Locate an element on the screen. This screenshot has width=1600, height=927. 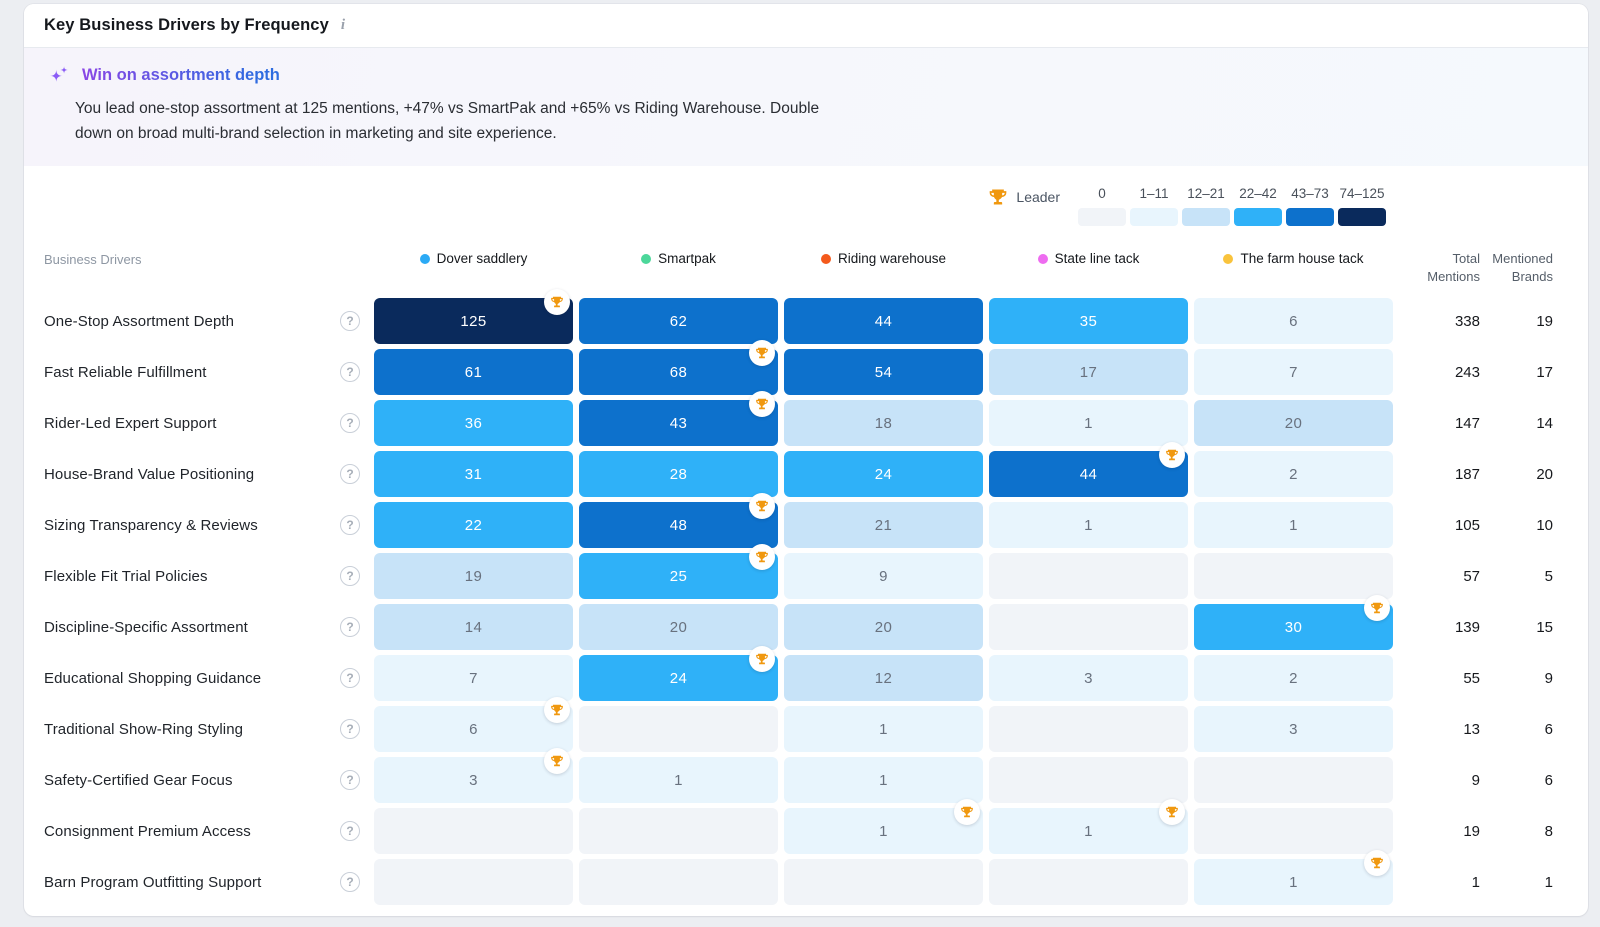
heatmap-cell: 18 is located at coordinates (883, 423).